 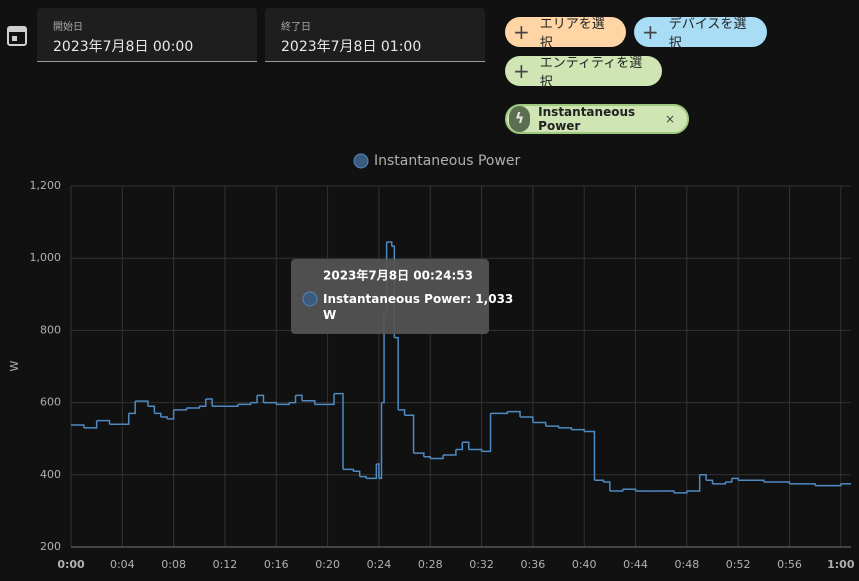 What do you see at coordinates (591, 73) in the screenshot?
I see `entity-label: エンティティを選択` at bounding box center [591, 73].